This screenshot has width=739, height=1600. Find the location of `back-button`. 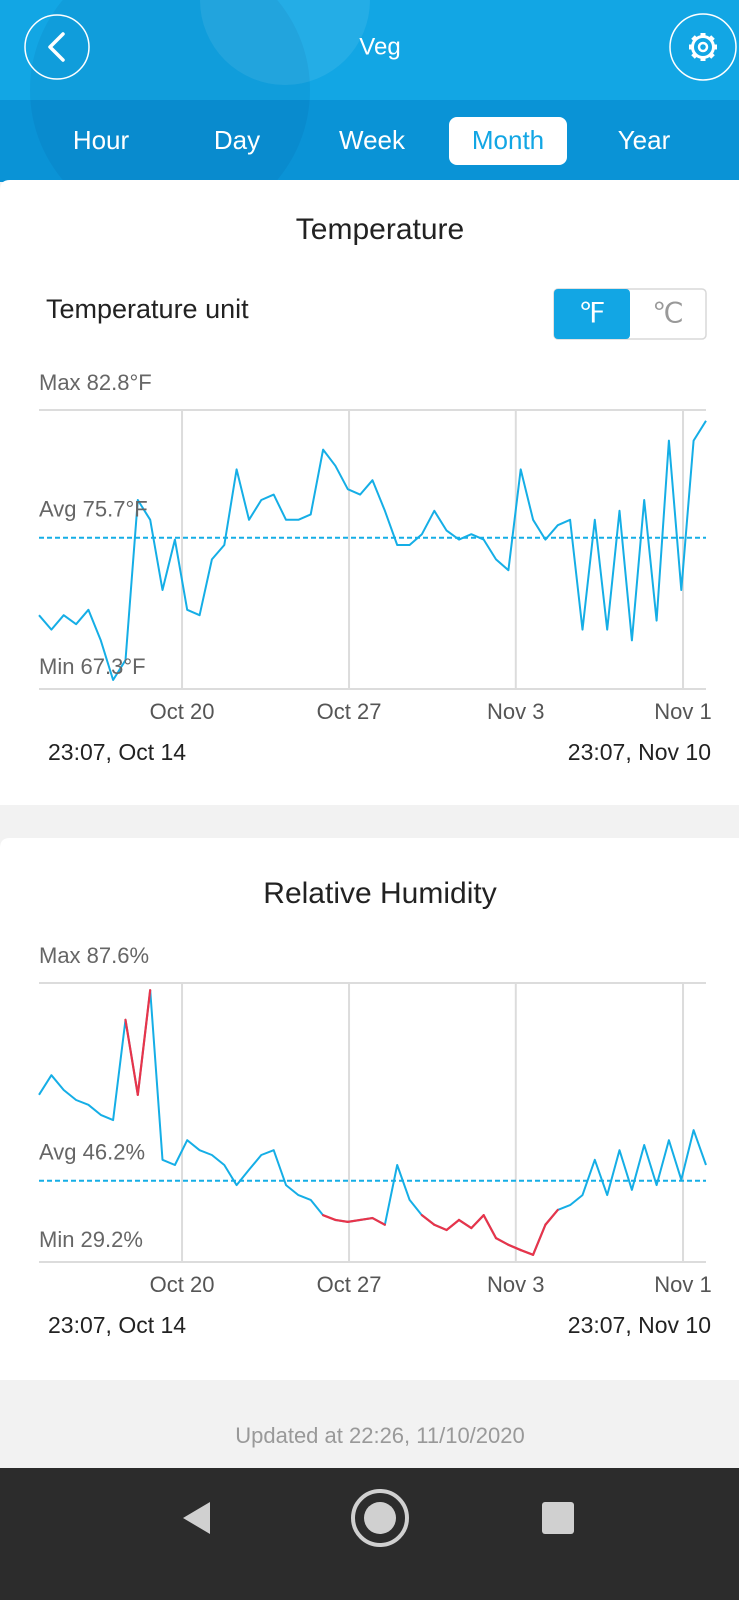

back-button is located at coordinates (57, 47).